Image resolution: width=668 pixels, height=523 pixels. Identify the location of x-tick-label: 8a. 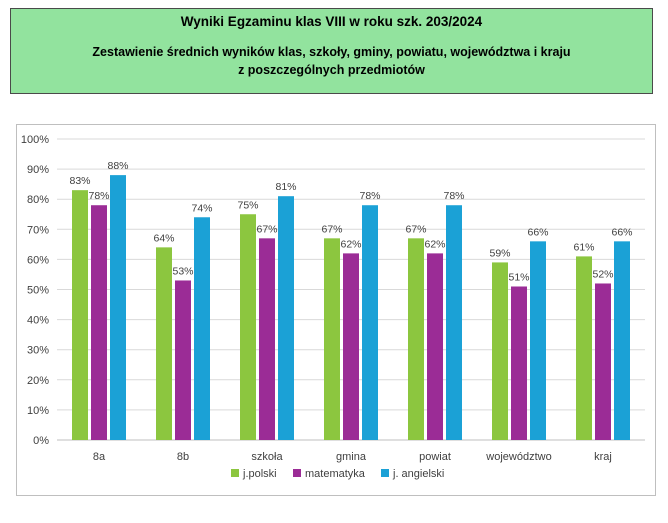
(99, 457).